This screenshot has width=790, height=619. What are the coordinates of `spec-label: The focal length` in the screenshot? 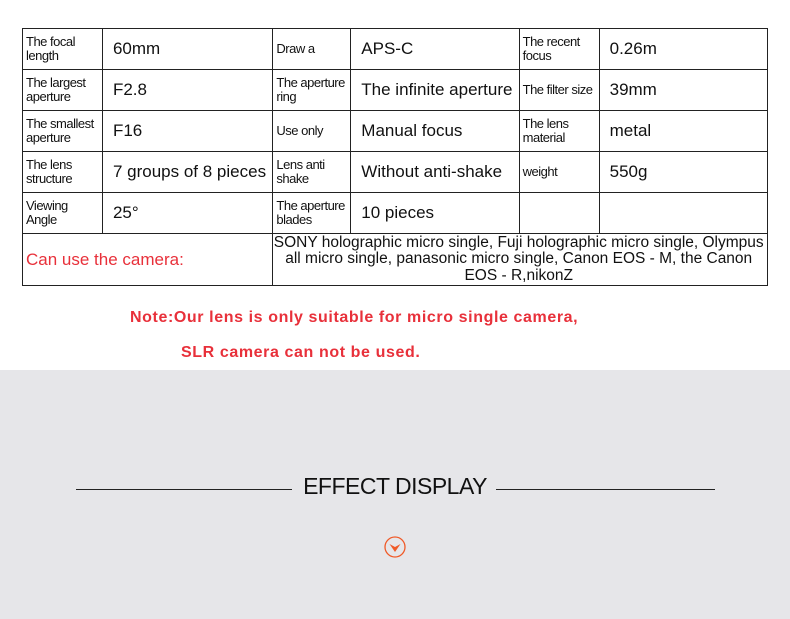 It's located at (62, 49).